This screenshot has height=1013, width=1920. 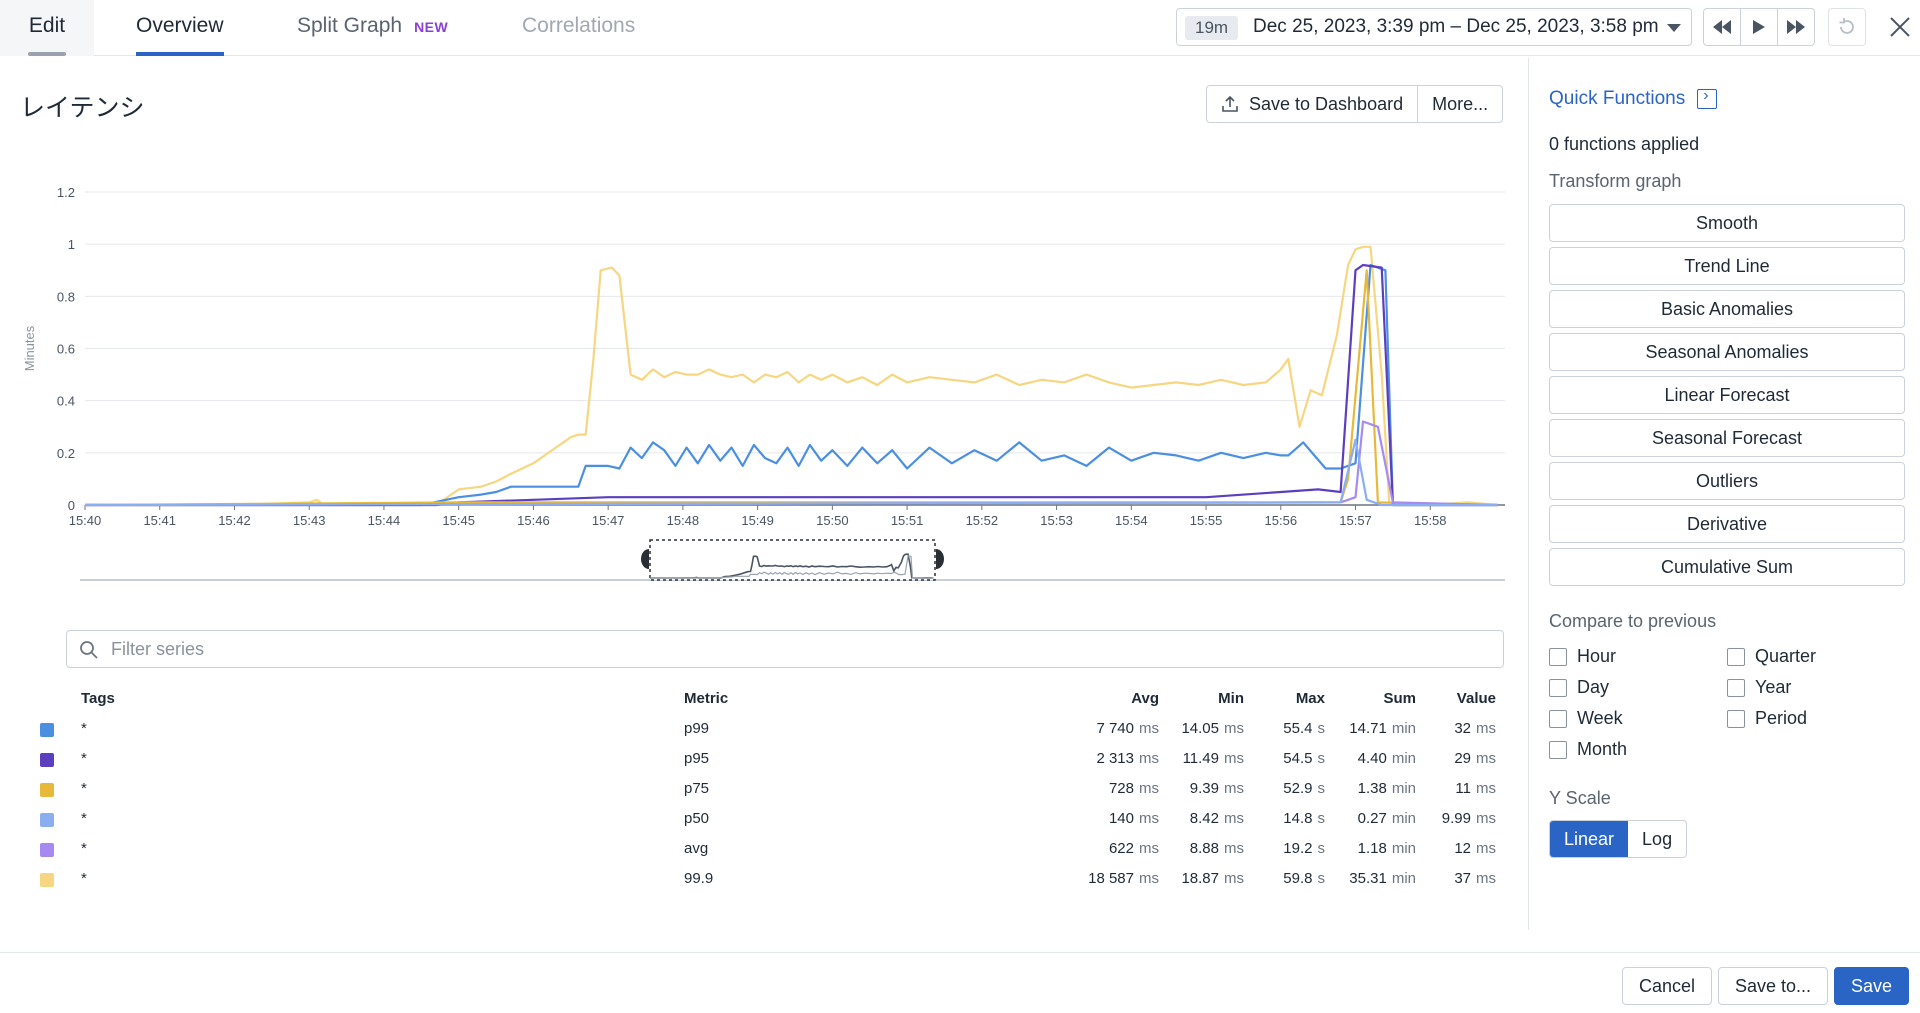 I want to click on function-button-smooth: Smooth, so click(x=1727, y=223).